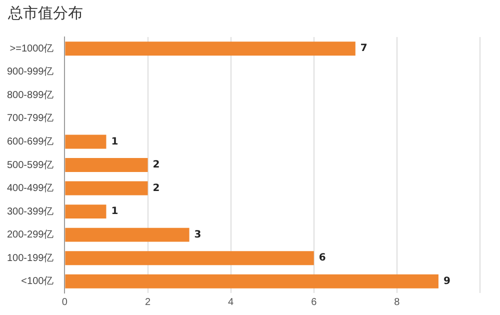 This screenshot has height=315, width=500. I want to click on chart-title: 总市值分布, so click(45, 13).